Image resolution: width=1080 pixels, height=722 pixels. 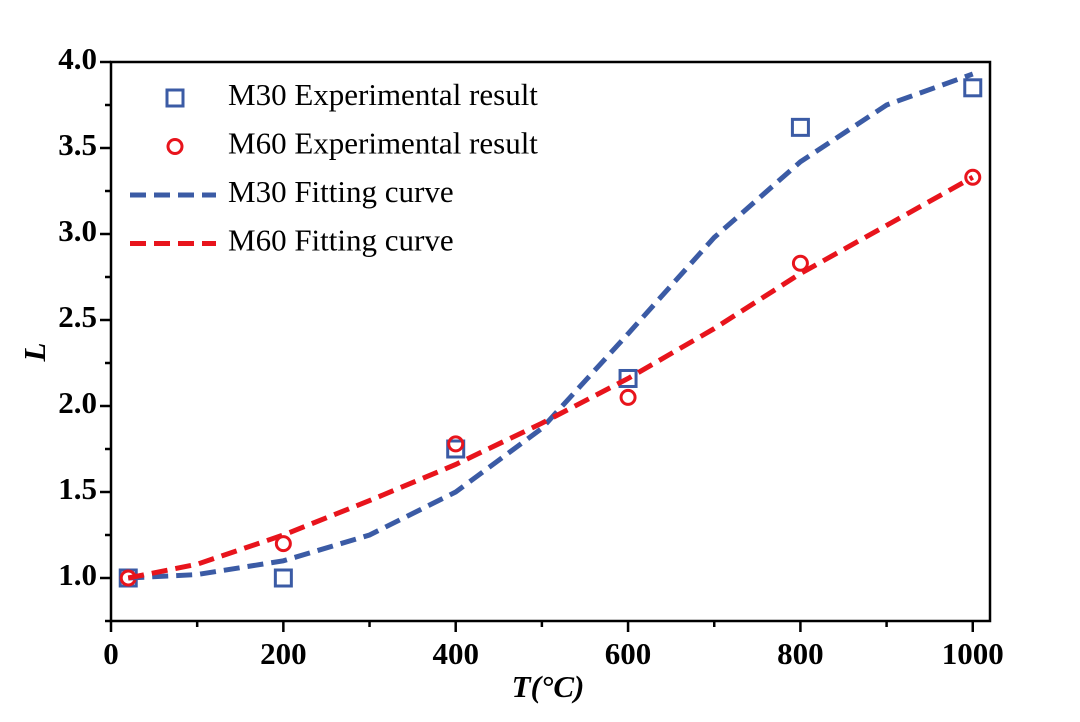 I want to click on x-tick-label: 600, so click(x=628, y=653).